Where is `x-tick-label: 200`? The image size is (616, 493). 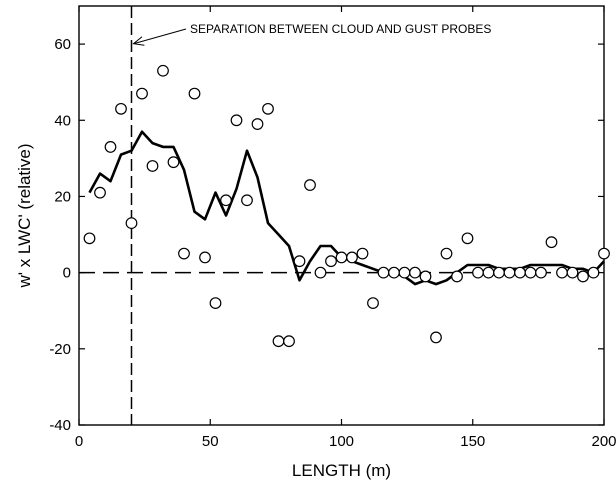 x-tick-label: 200 is located at coordinates (603, 441).